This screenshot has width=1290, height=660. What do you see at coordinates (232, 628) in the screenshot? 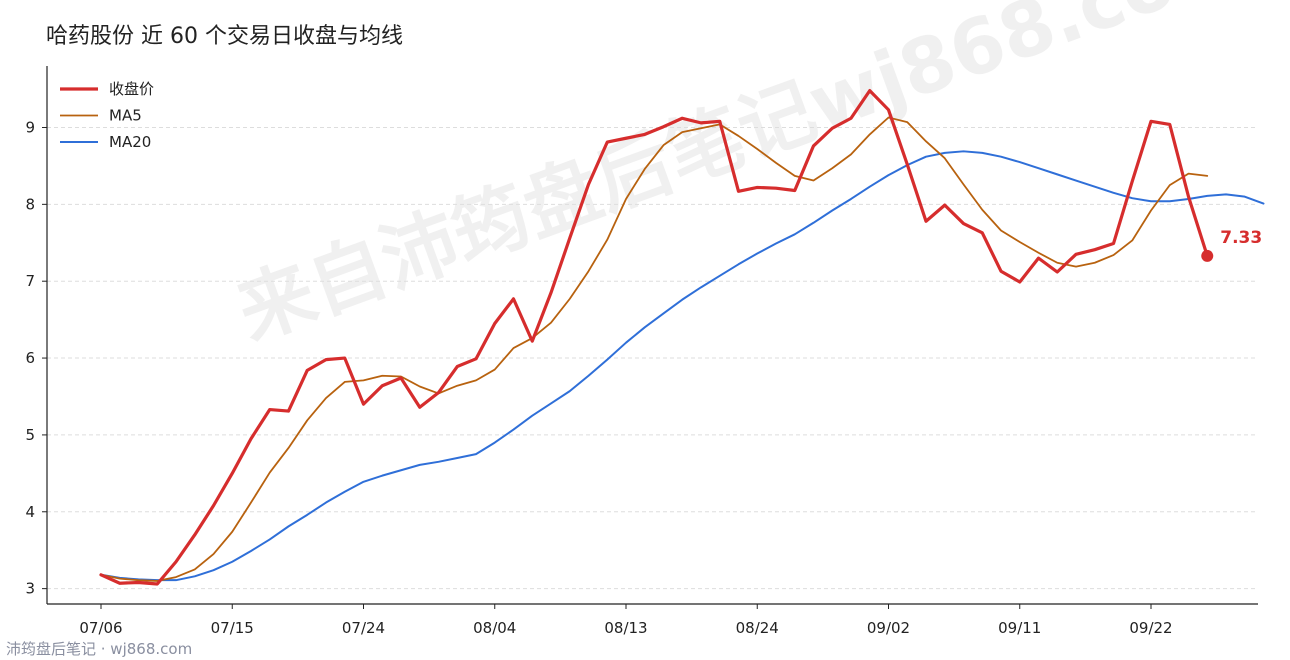
I see `x-tick-label: 07/15` at bounding box center [232, 628].